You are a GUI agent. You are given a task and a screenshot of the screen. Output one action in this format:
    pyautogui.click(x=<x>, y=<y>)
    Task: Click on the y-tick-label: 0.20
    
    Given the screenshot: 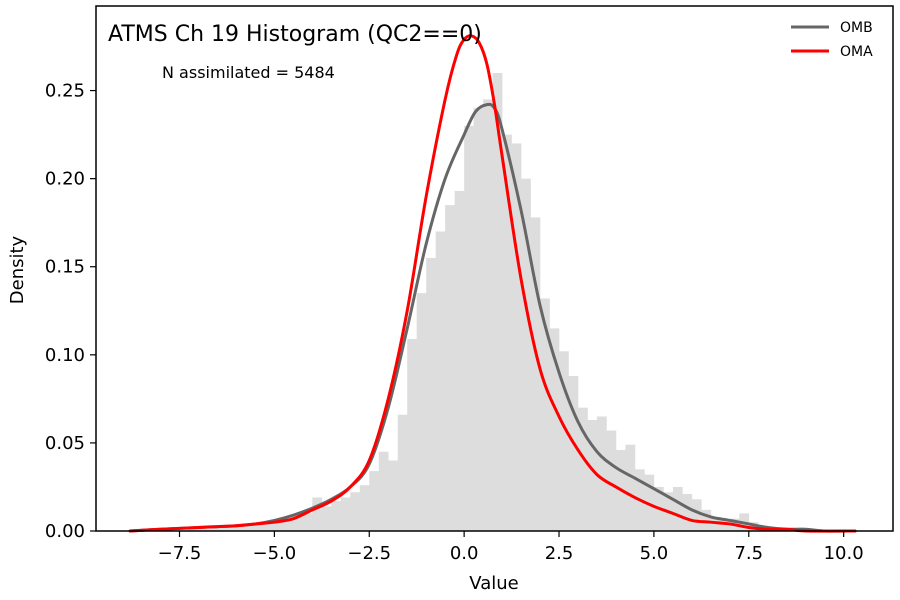 What is the action you would take?
    pyautogui.click(x=65, y=179)
    